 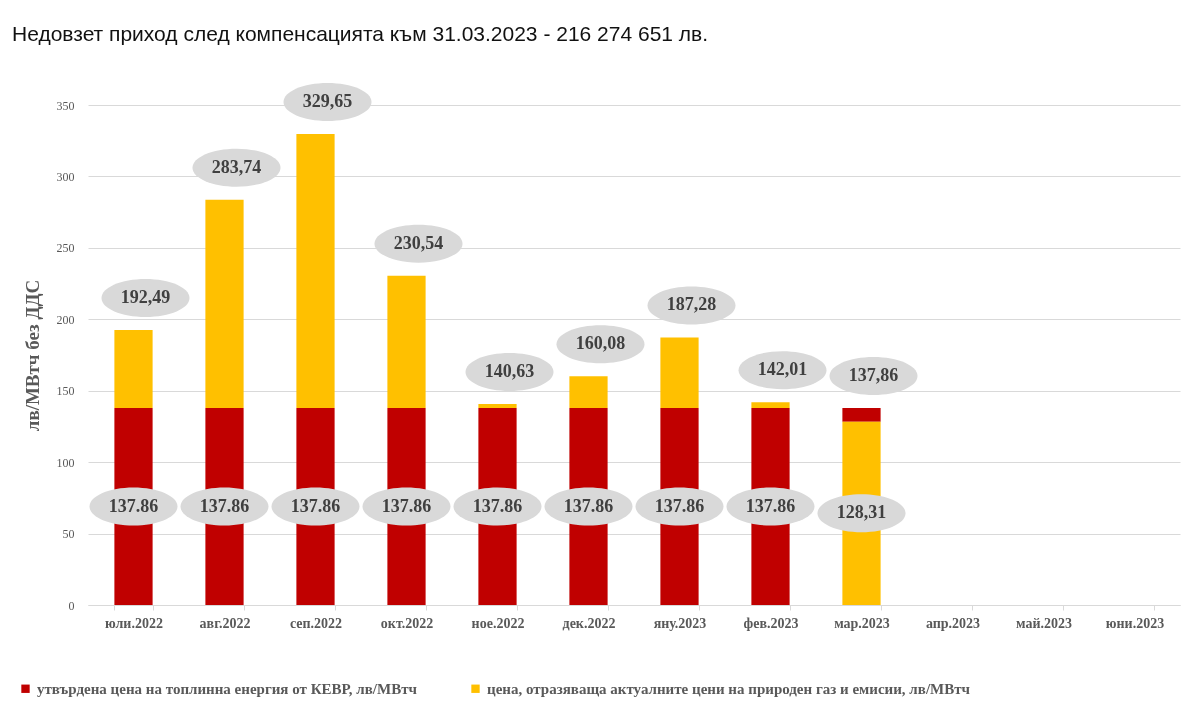 I want to click on x-tick-label: апр.2023, so click(x=953, y=623).